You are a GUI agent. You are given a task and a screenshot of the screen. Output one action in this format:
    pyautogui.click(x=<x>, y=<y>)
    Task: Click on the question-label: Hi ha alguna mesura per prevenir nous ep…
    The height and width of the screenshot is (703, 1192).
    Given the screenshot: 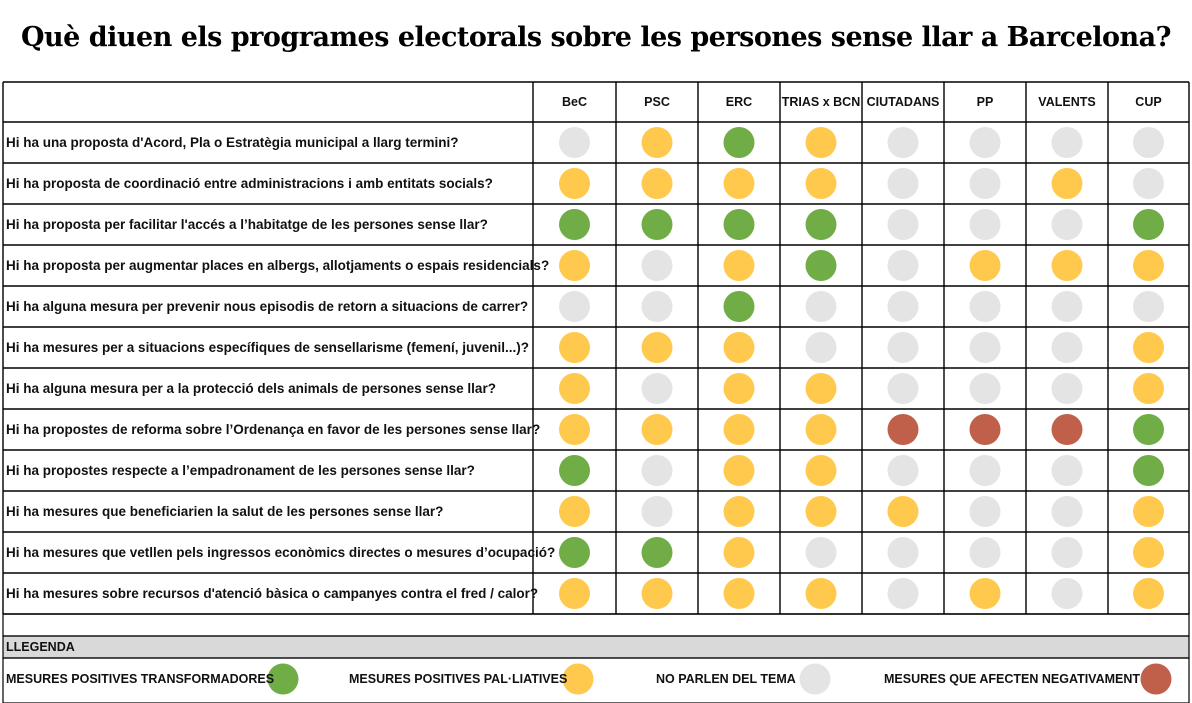 What is the action you would take?
    pyautogui.click(x=267, y=306)
    